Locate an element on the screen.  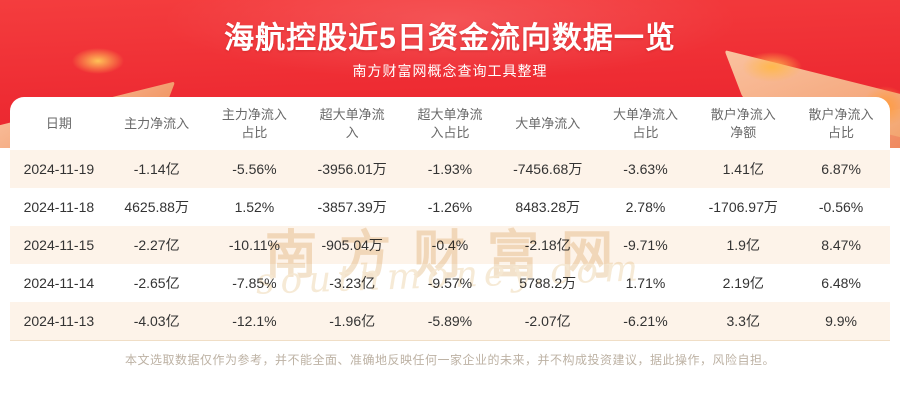
date-cell: 2024-11-18 is located at coordinates (59, 207).